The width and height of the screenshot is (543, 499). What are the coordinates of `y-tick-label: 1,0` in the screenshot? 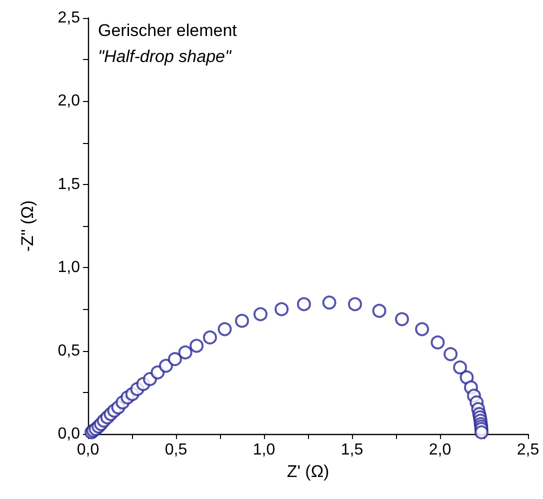 It's located at (69, 267).